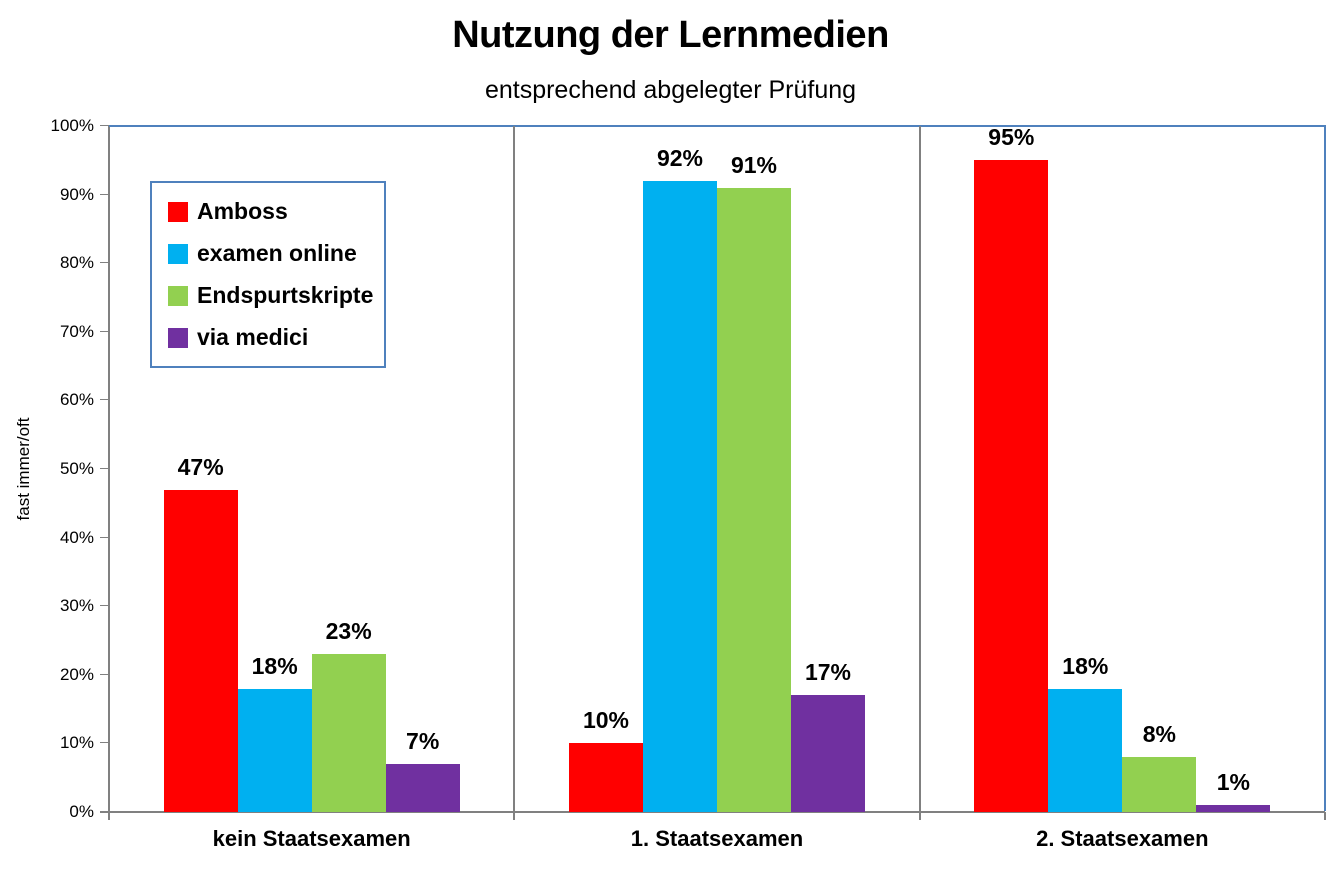 The image size is (1341, 871). I want to click on bar-amboss-1-staatsexamen, so click(606, 777).